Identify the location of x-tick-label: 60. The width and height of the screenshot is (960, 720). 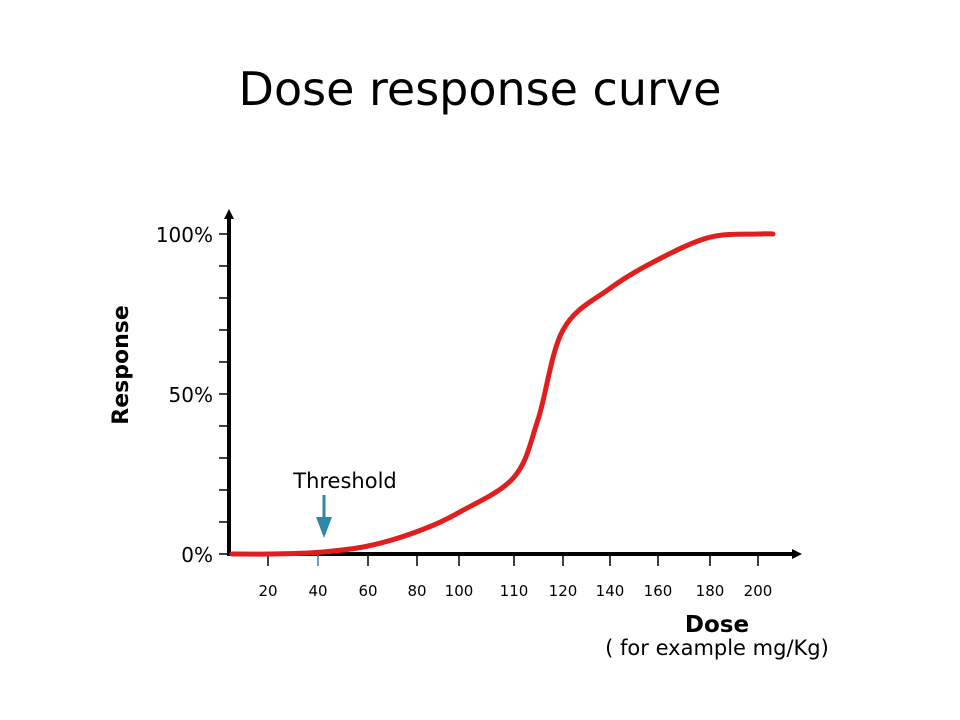
(367, 591).